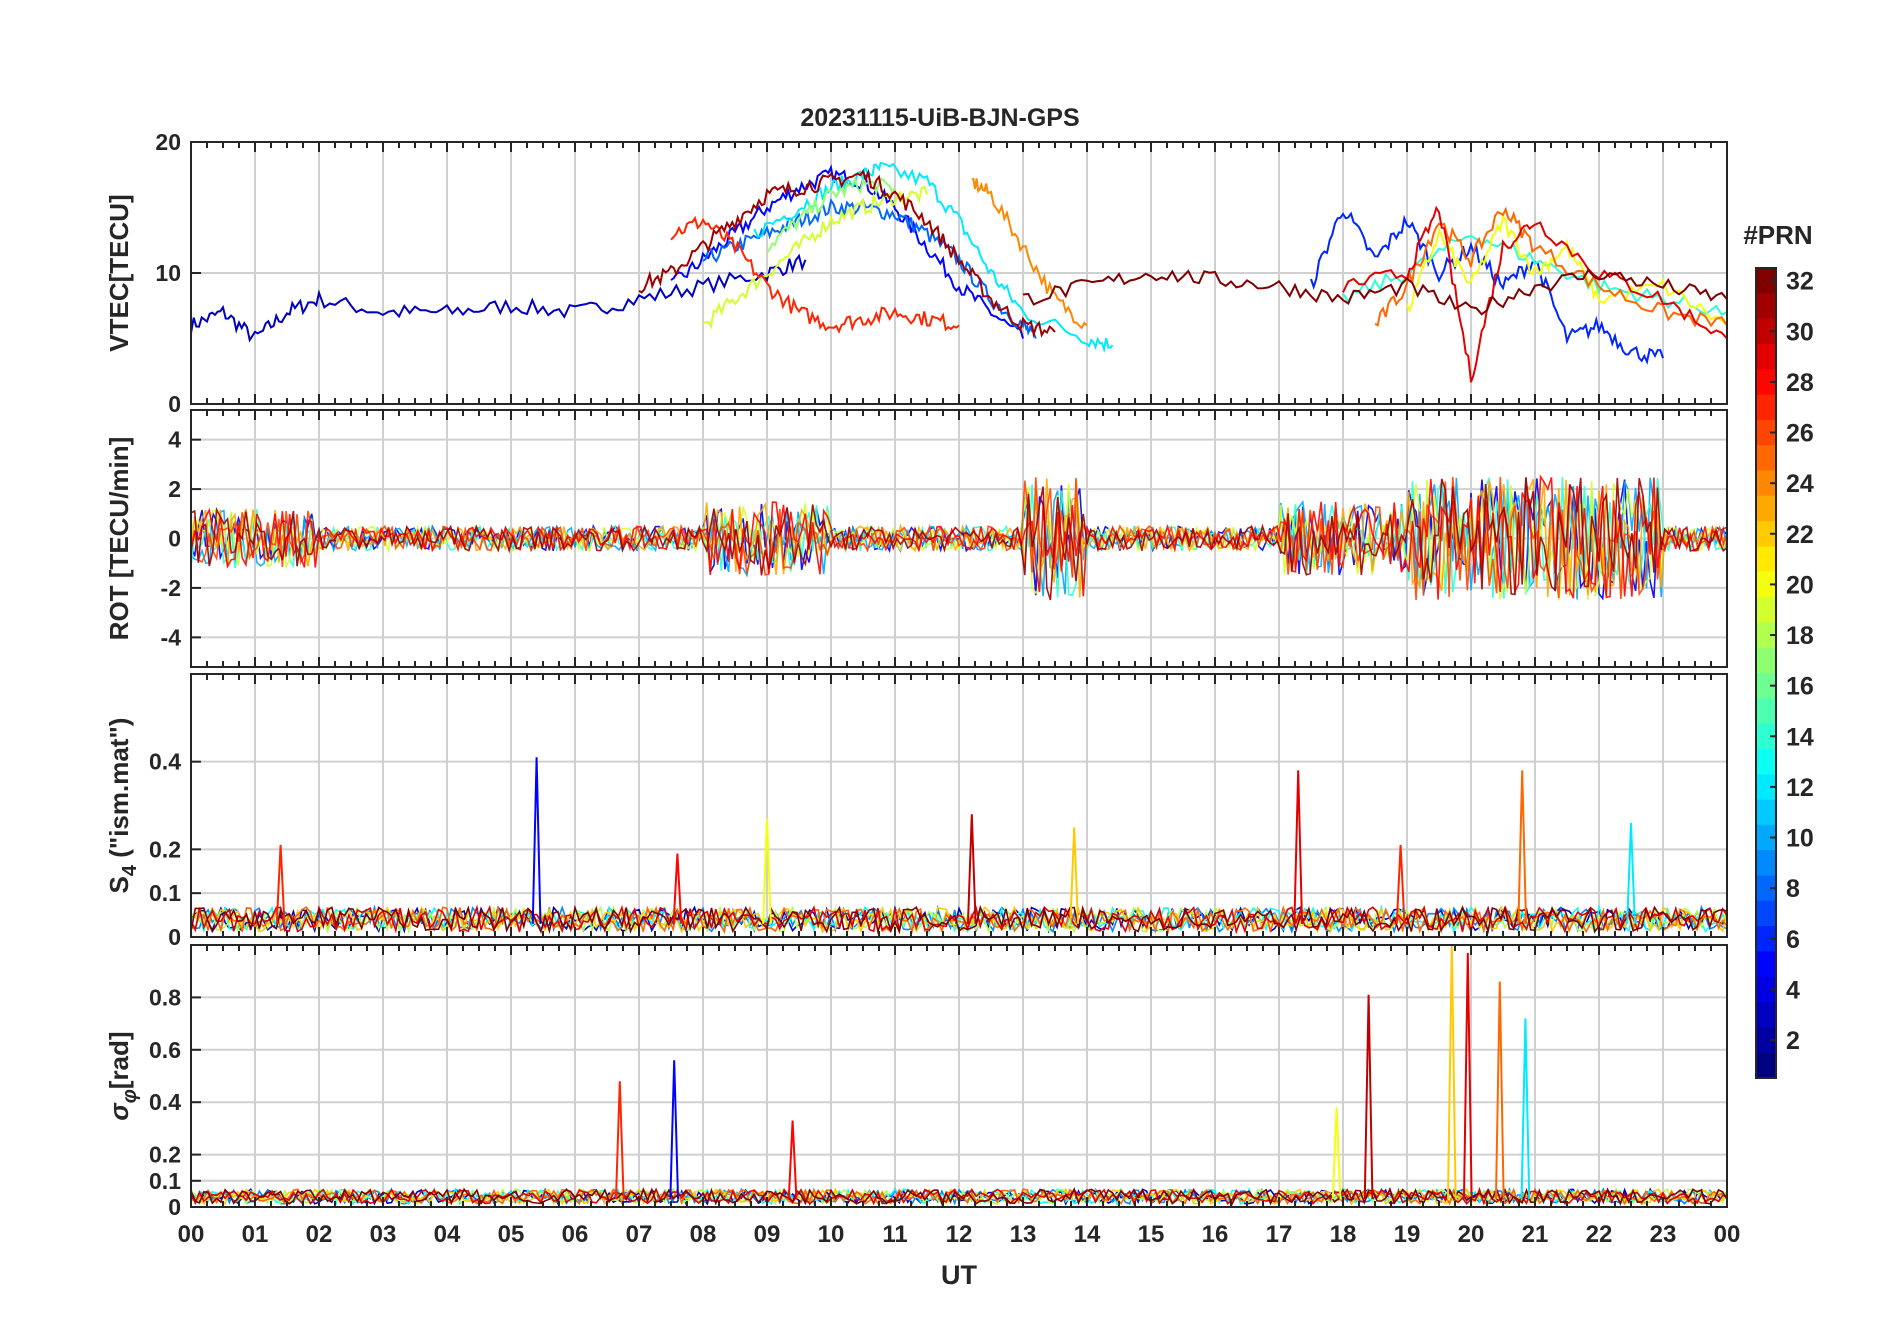 Image resolution: width=1902 pixels, height=1335 pixels. What do you see at coordinates (1215, 1234) in the screenshot?
I see `x-tick-label: 16` at bounding box center [1215, 1234].